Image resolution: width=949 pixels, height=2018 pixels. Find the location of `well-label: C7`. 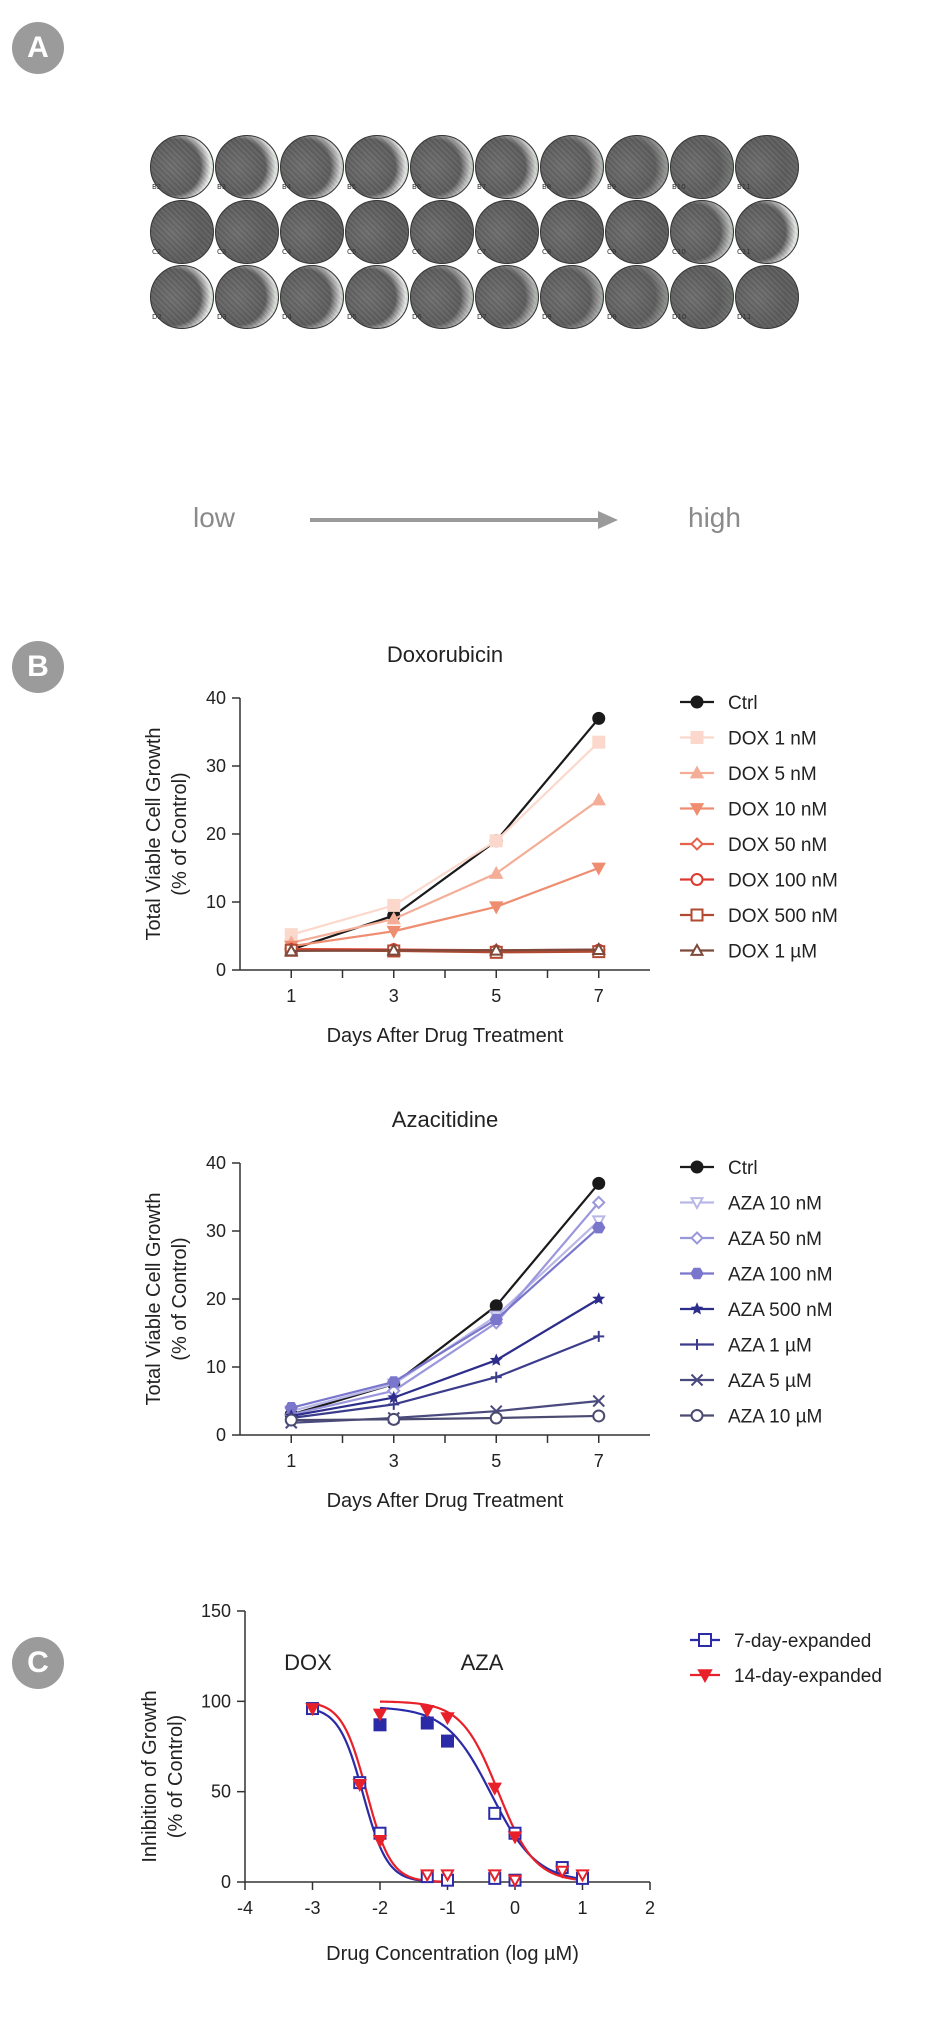

well-label: C7 is located at coordinates (482, 252).